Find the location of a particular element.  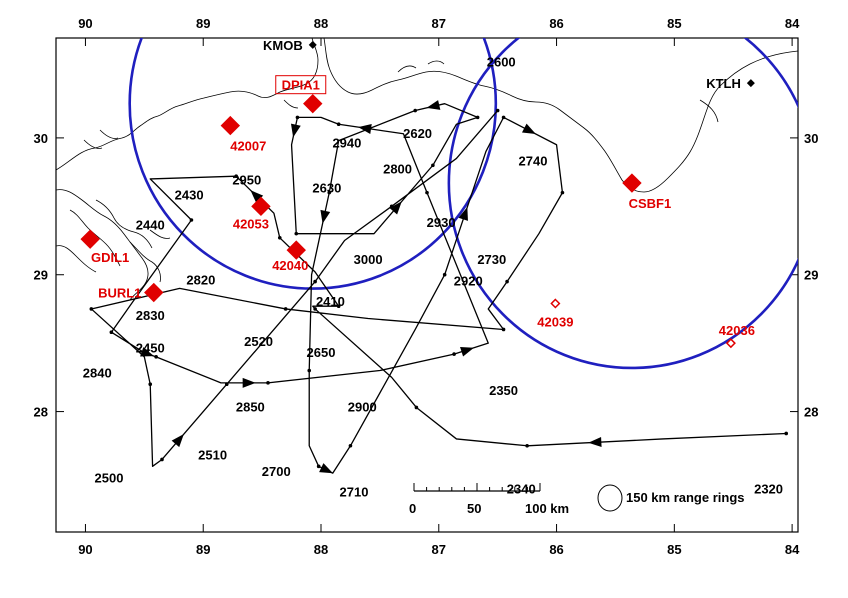

station-label-42053: 42053 is located at coordinates (251, 223).